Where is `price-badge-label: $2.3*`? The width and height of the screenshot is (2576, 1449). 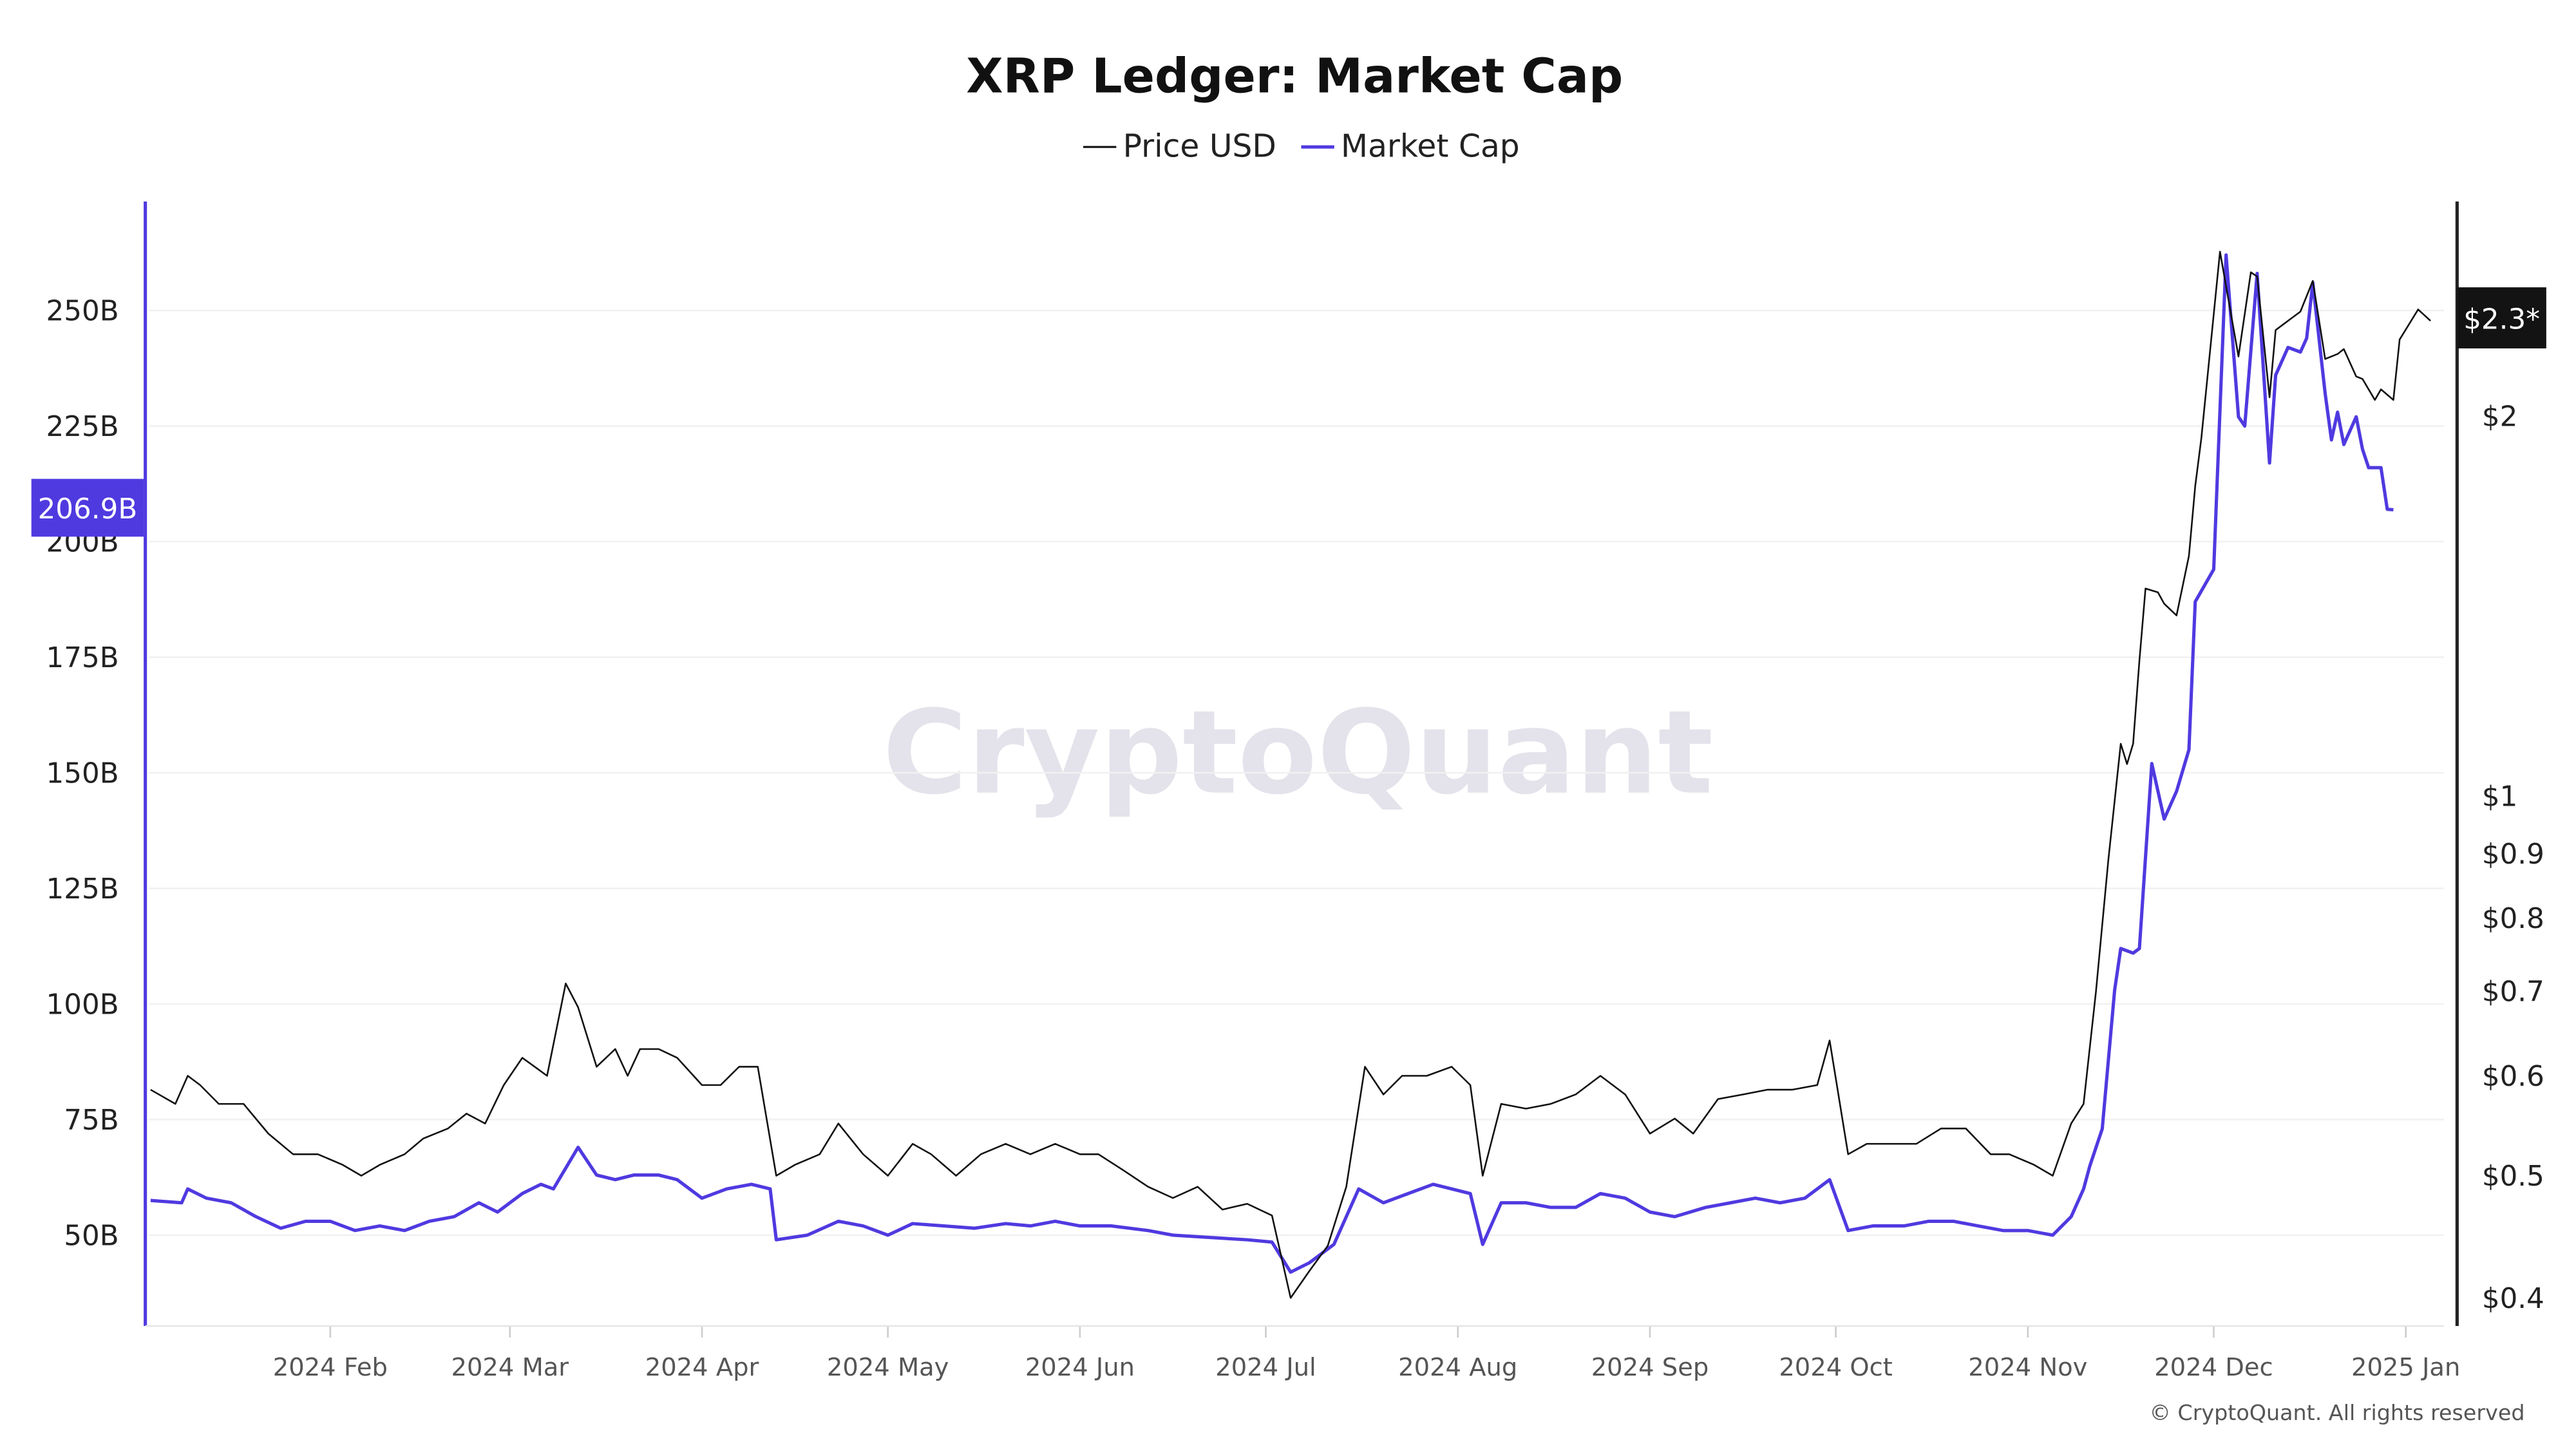 price-badge-label: $2.3* is located at coordinates (2501, 319).